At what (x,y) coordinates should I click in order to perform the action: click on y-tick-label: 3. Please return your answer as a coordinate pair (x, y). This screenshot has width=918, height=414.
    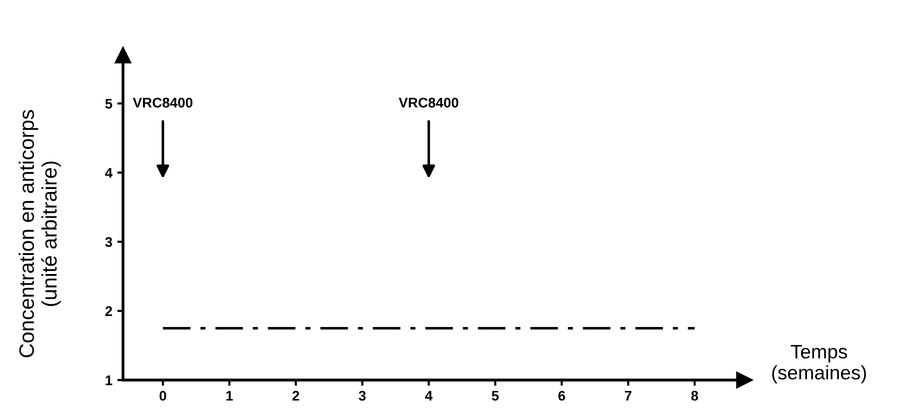
    Looking at the image, I should click on (108, 242).